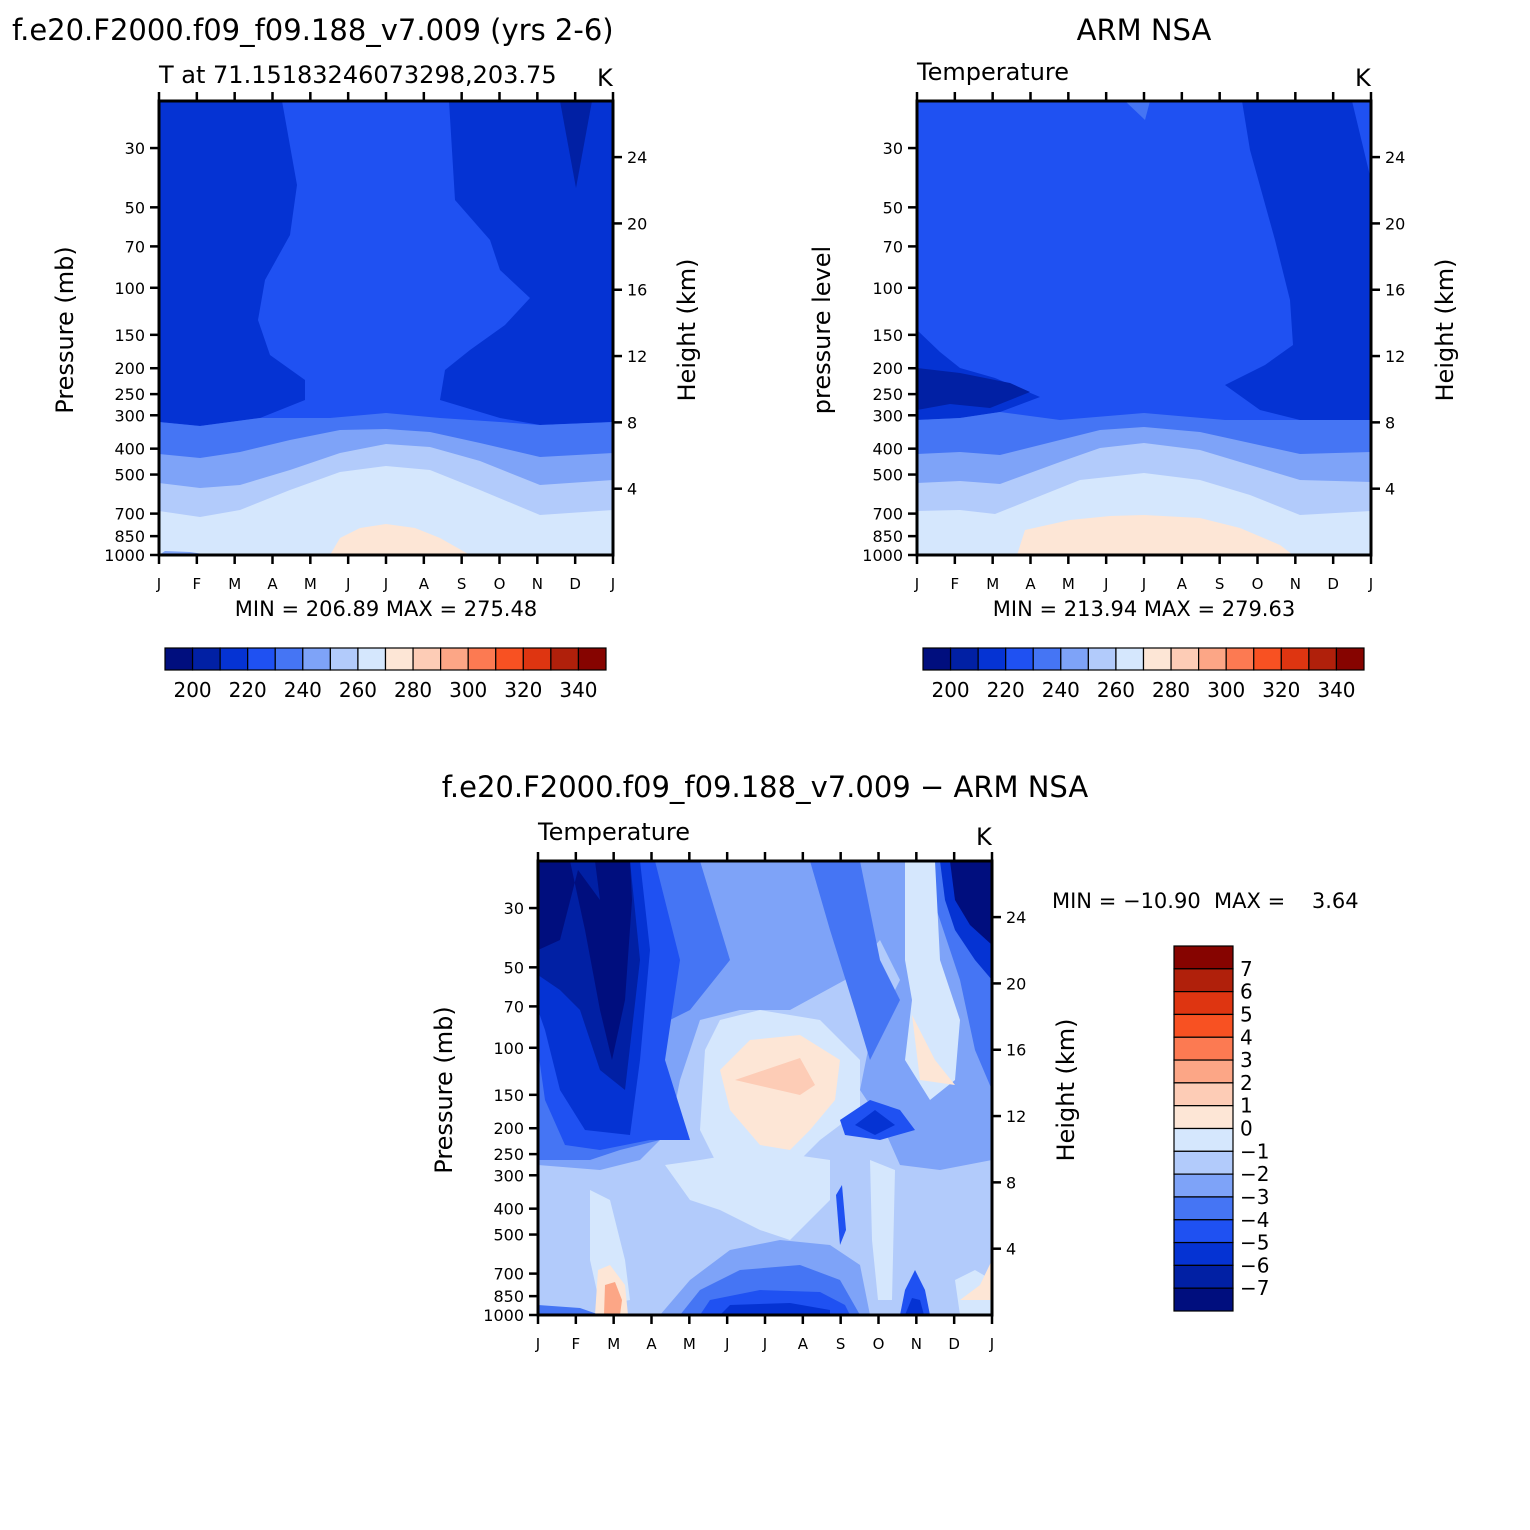  Describe the element at coordinates (1246, 969) in the screenshot. I see `colorbar-label: 7` at that location.